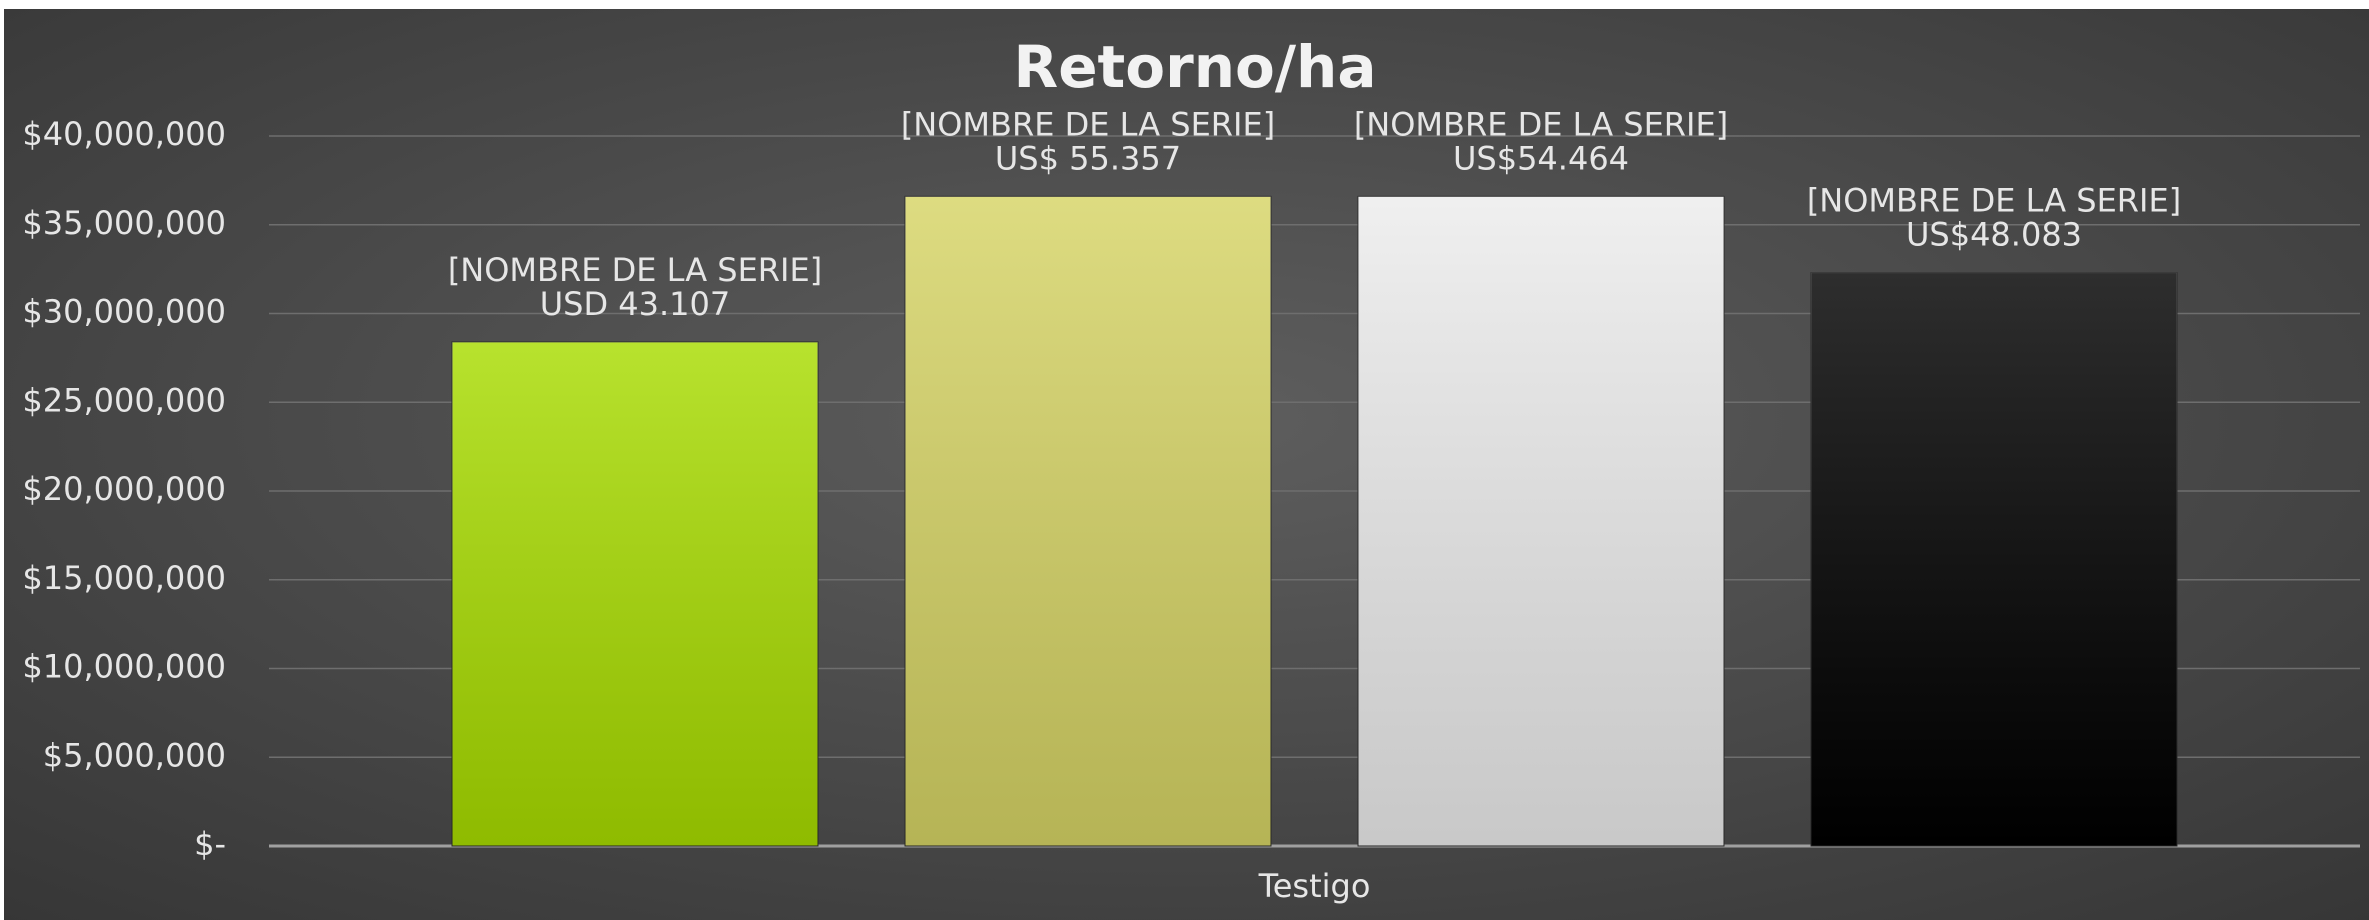  Describe the element at coordinates (124, 400) in the screenshot. I see `y-tick-label: $25,000,000` at that location.